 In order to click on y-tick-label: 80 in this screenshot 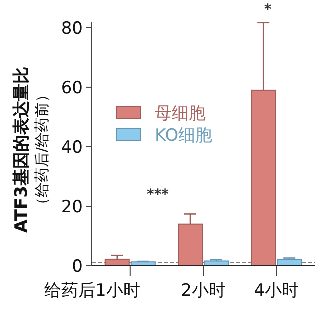, I will do `click(72, 28)`.